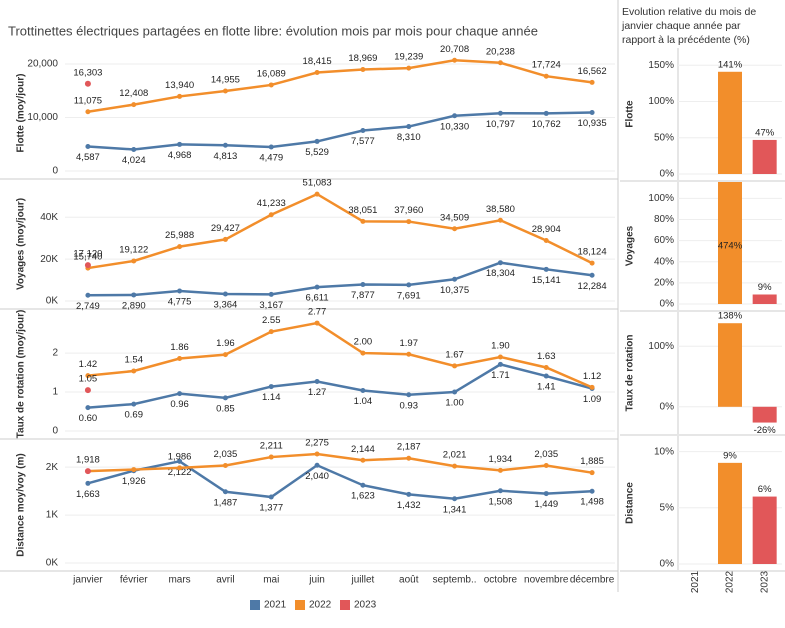 The image size is (785, 628). I want to click on data-label: 1.00, so click(454, 403).